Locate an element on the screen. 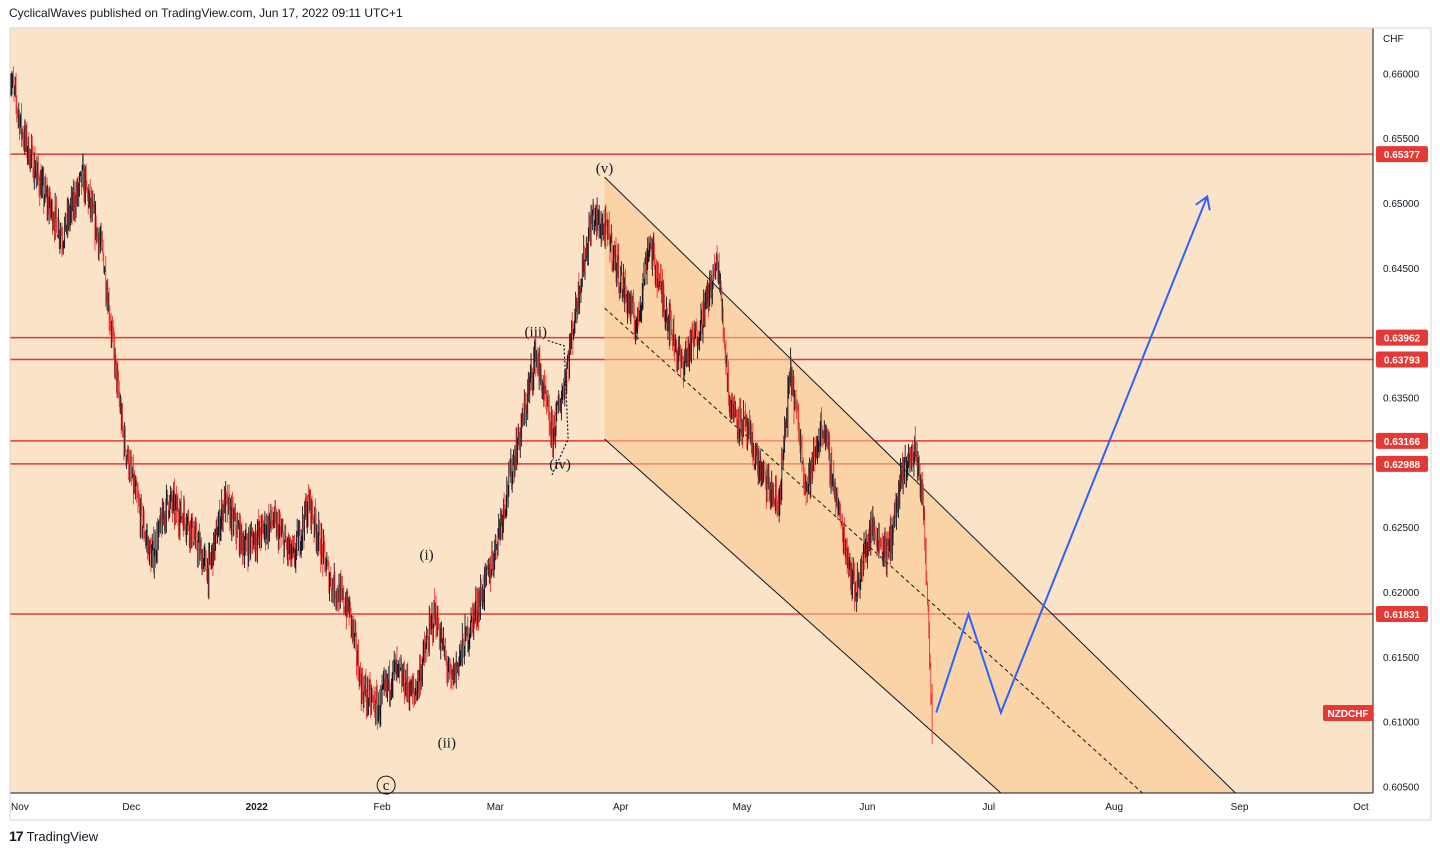 The width and height of the screenshot is (1440, 856). tradingview-footer: 17 TradingView is located at coordinates (53, 836).